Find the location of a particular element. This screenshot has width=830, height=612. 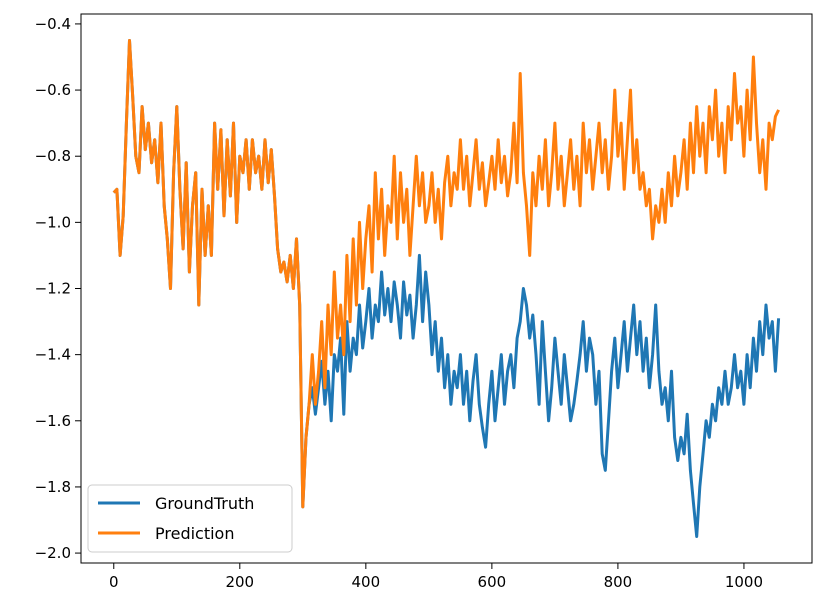

y-tick-label: −1.6 is located at coordinates (53, 421).